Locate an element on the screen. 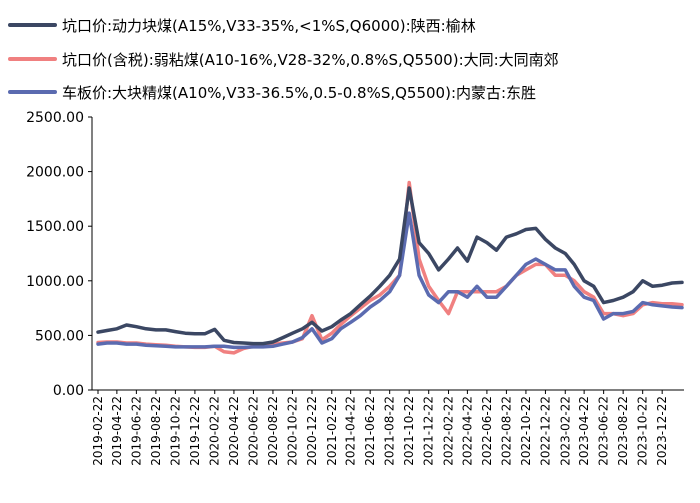 The height and width of the screenshot is (503, 700). x-tick-label: 2023-08-22 is located at coordinates (623, 431).